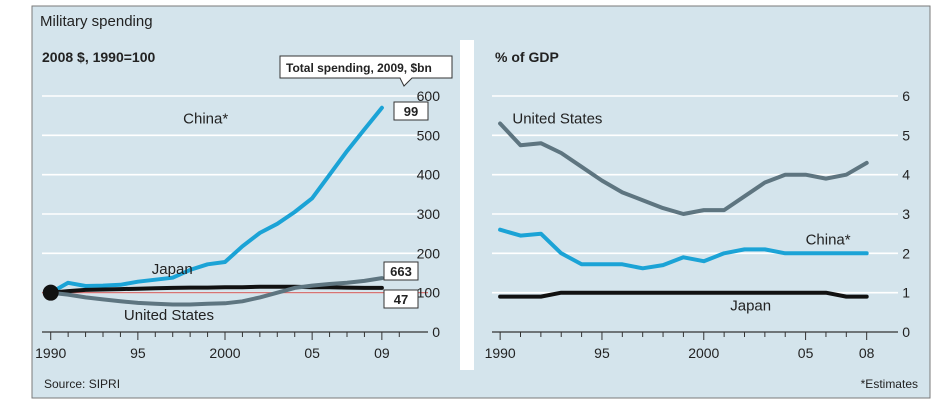  Describe the element at coordinates (683, 249) in the screenshot. I see `right-series-line-china` at that location.